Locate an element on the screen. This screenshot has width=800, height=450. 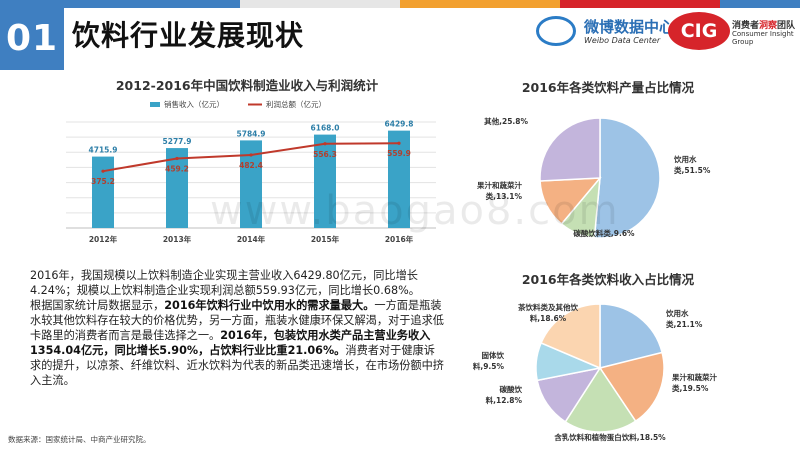
pie-slice-label: 固体饮 is located at coordinates (493, 355).